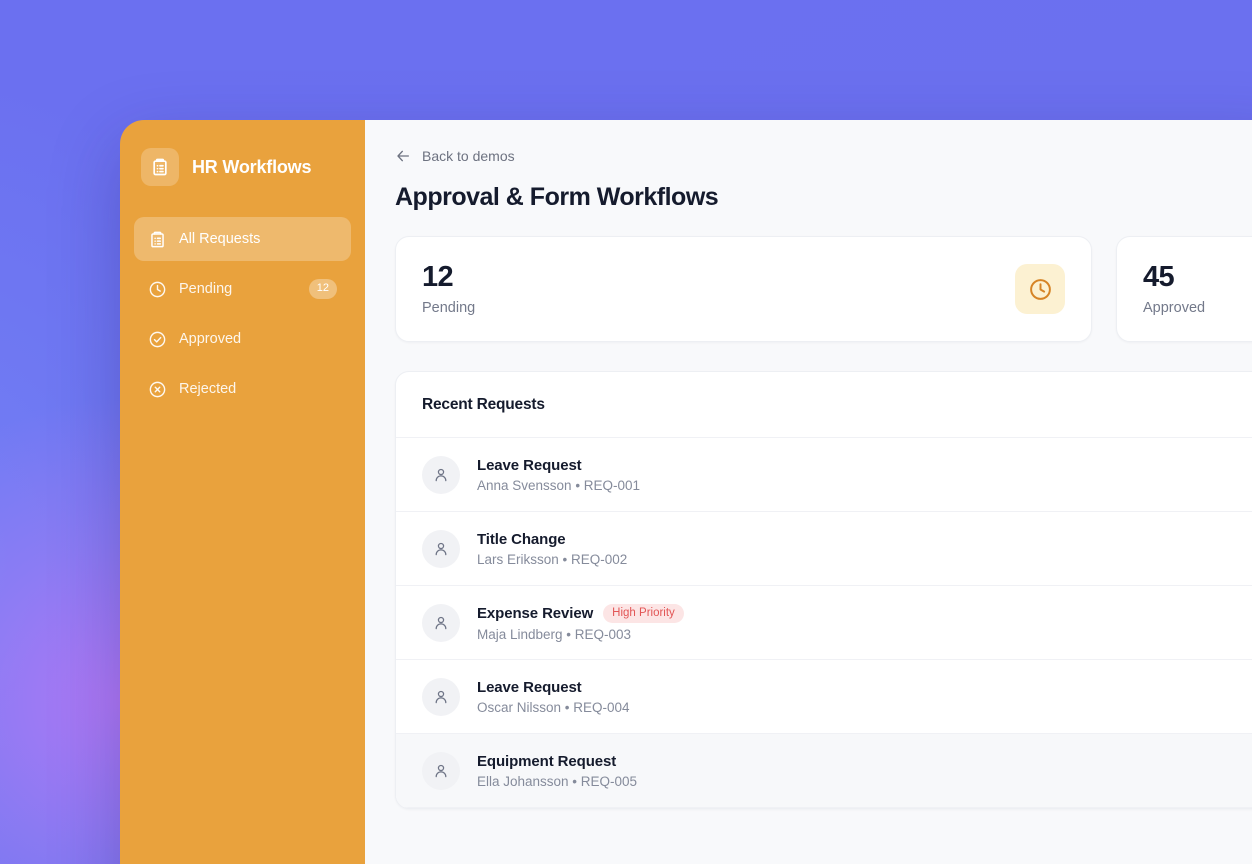  Describe the element at coordinates (242, 389) in the screenshot. I see `sidebar-item-rejected: Rejected` at that location.